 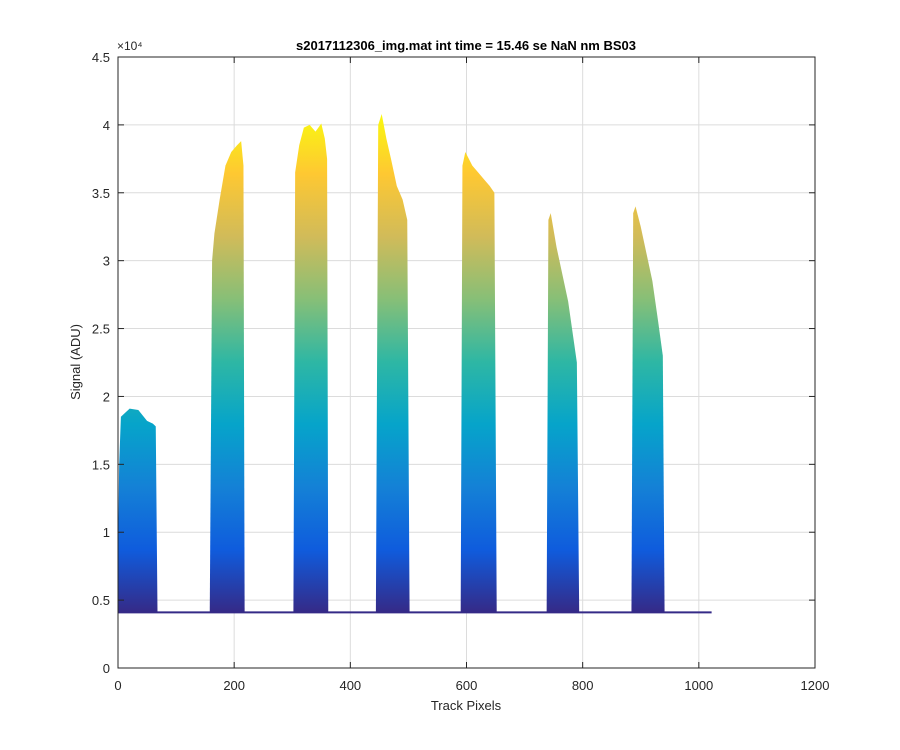 What do you see at coordinates (583, 685) in the screenshot?
I see `x-tick-label: 800` at bounding box center [583, 685].